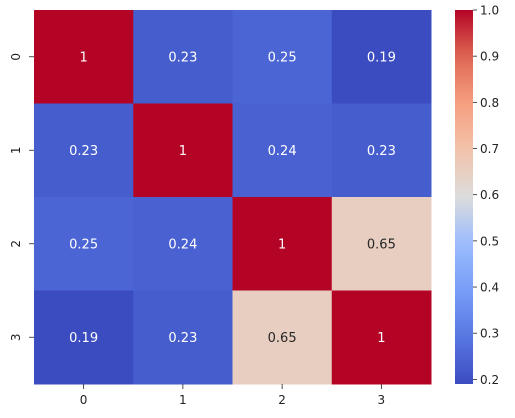 The width and height of the screenshot is (515, 418). Describe the element at coordinates (489, 334) in the screenshot. I see `colorbar-tick-label: 0.3` at that location.